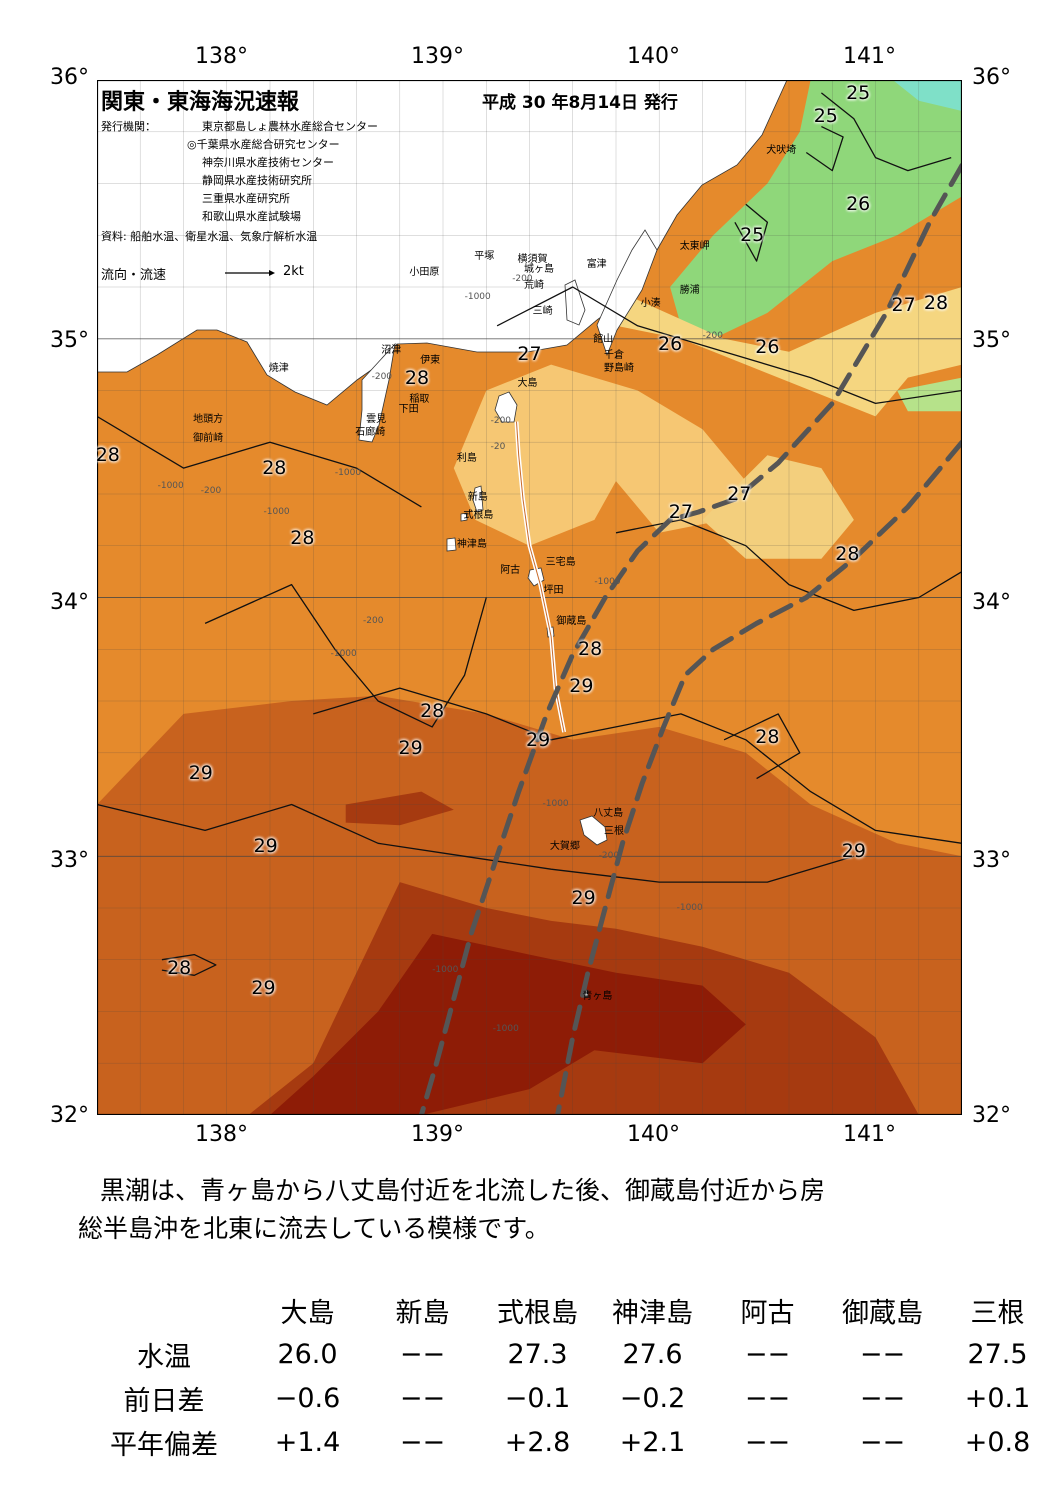  I want to click on place-name: 富津, so click(596, 265).